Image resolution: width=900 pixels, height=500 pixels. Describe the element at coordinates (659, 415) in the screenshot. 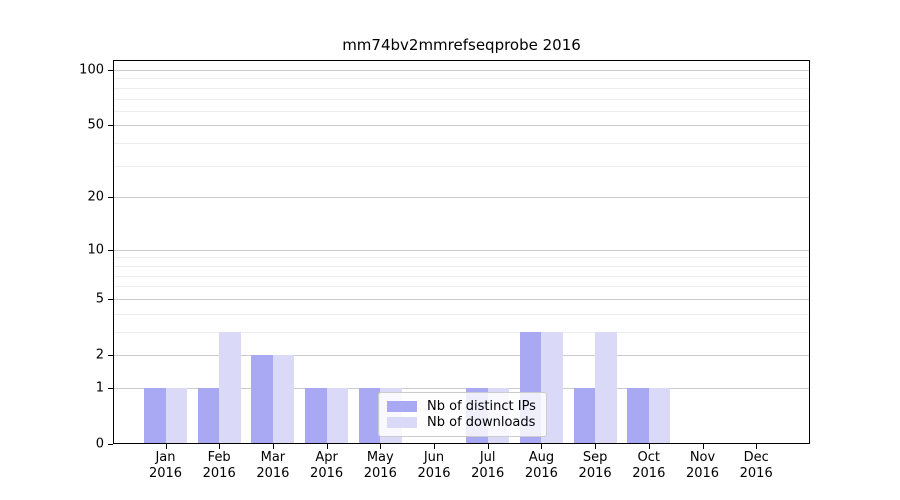

I see `bar-downloads-oct` at that location.